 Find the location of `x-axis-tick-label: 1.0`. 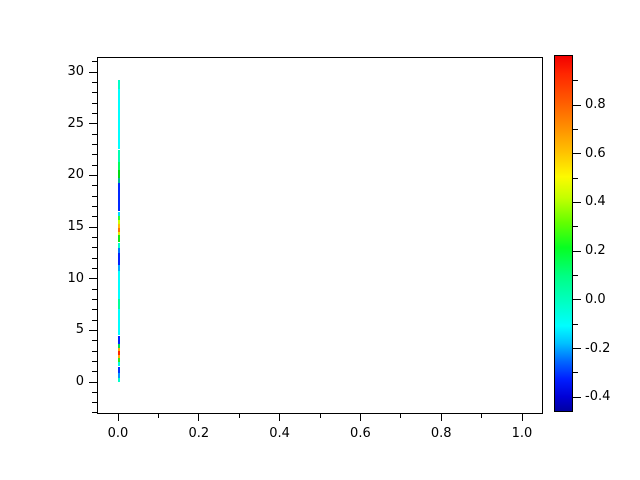

x-axis-tick-label: 1.0 is located at coordinates (522, 433).